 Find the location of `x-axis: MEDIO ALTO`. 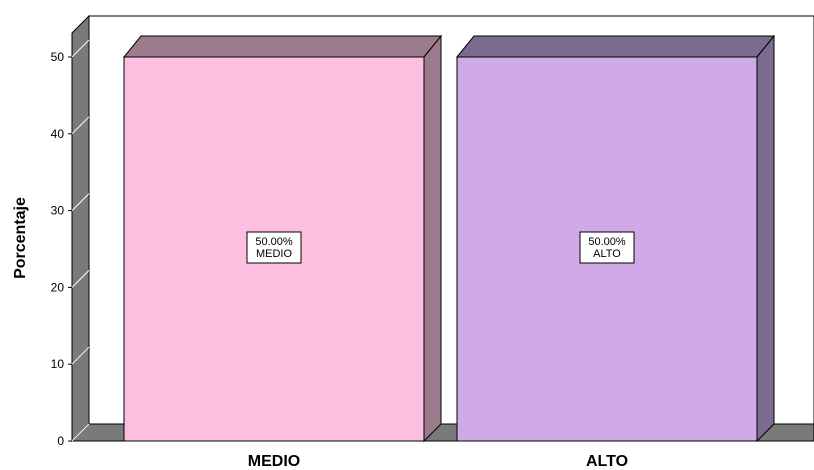

x-axis: MEDIO ALTO is located at coordinates (438, 461).